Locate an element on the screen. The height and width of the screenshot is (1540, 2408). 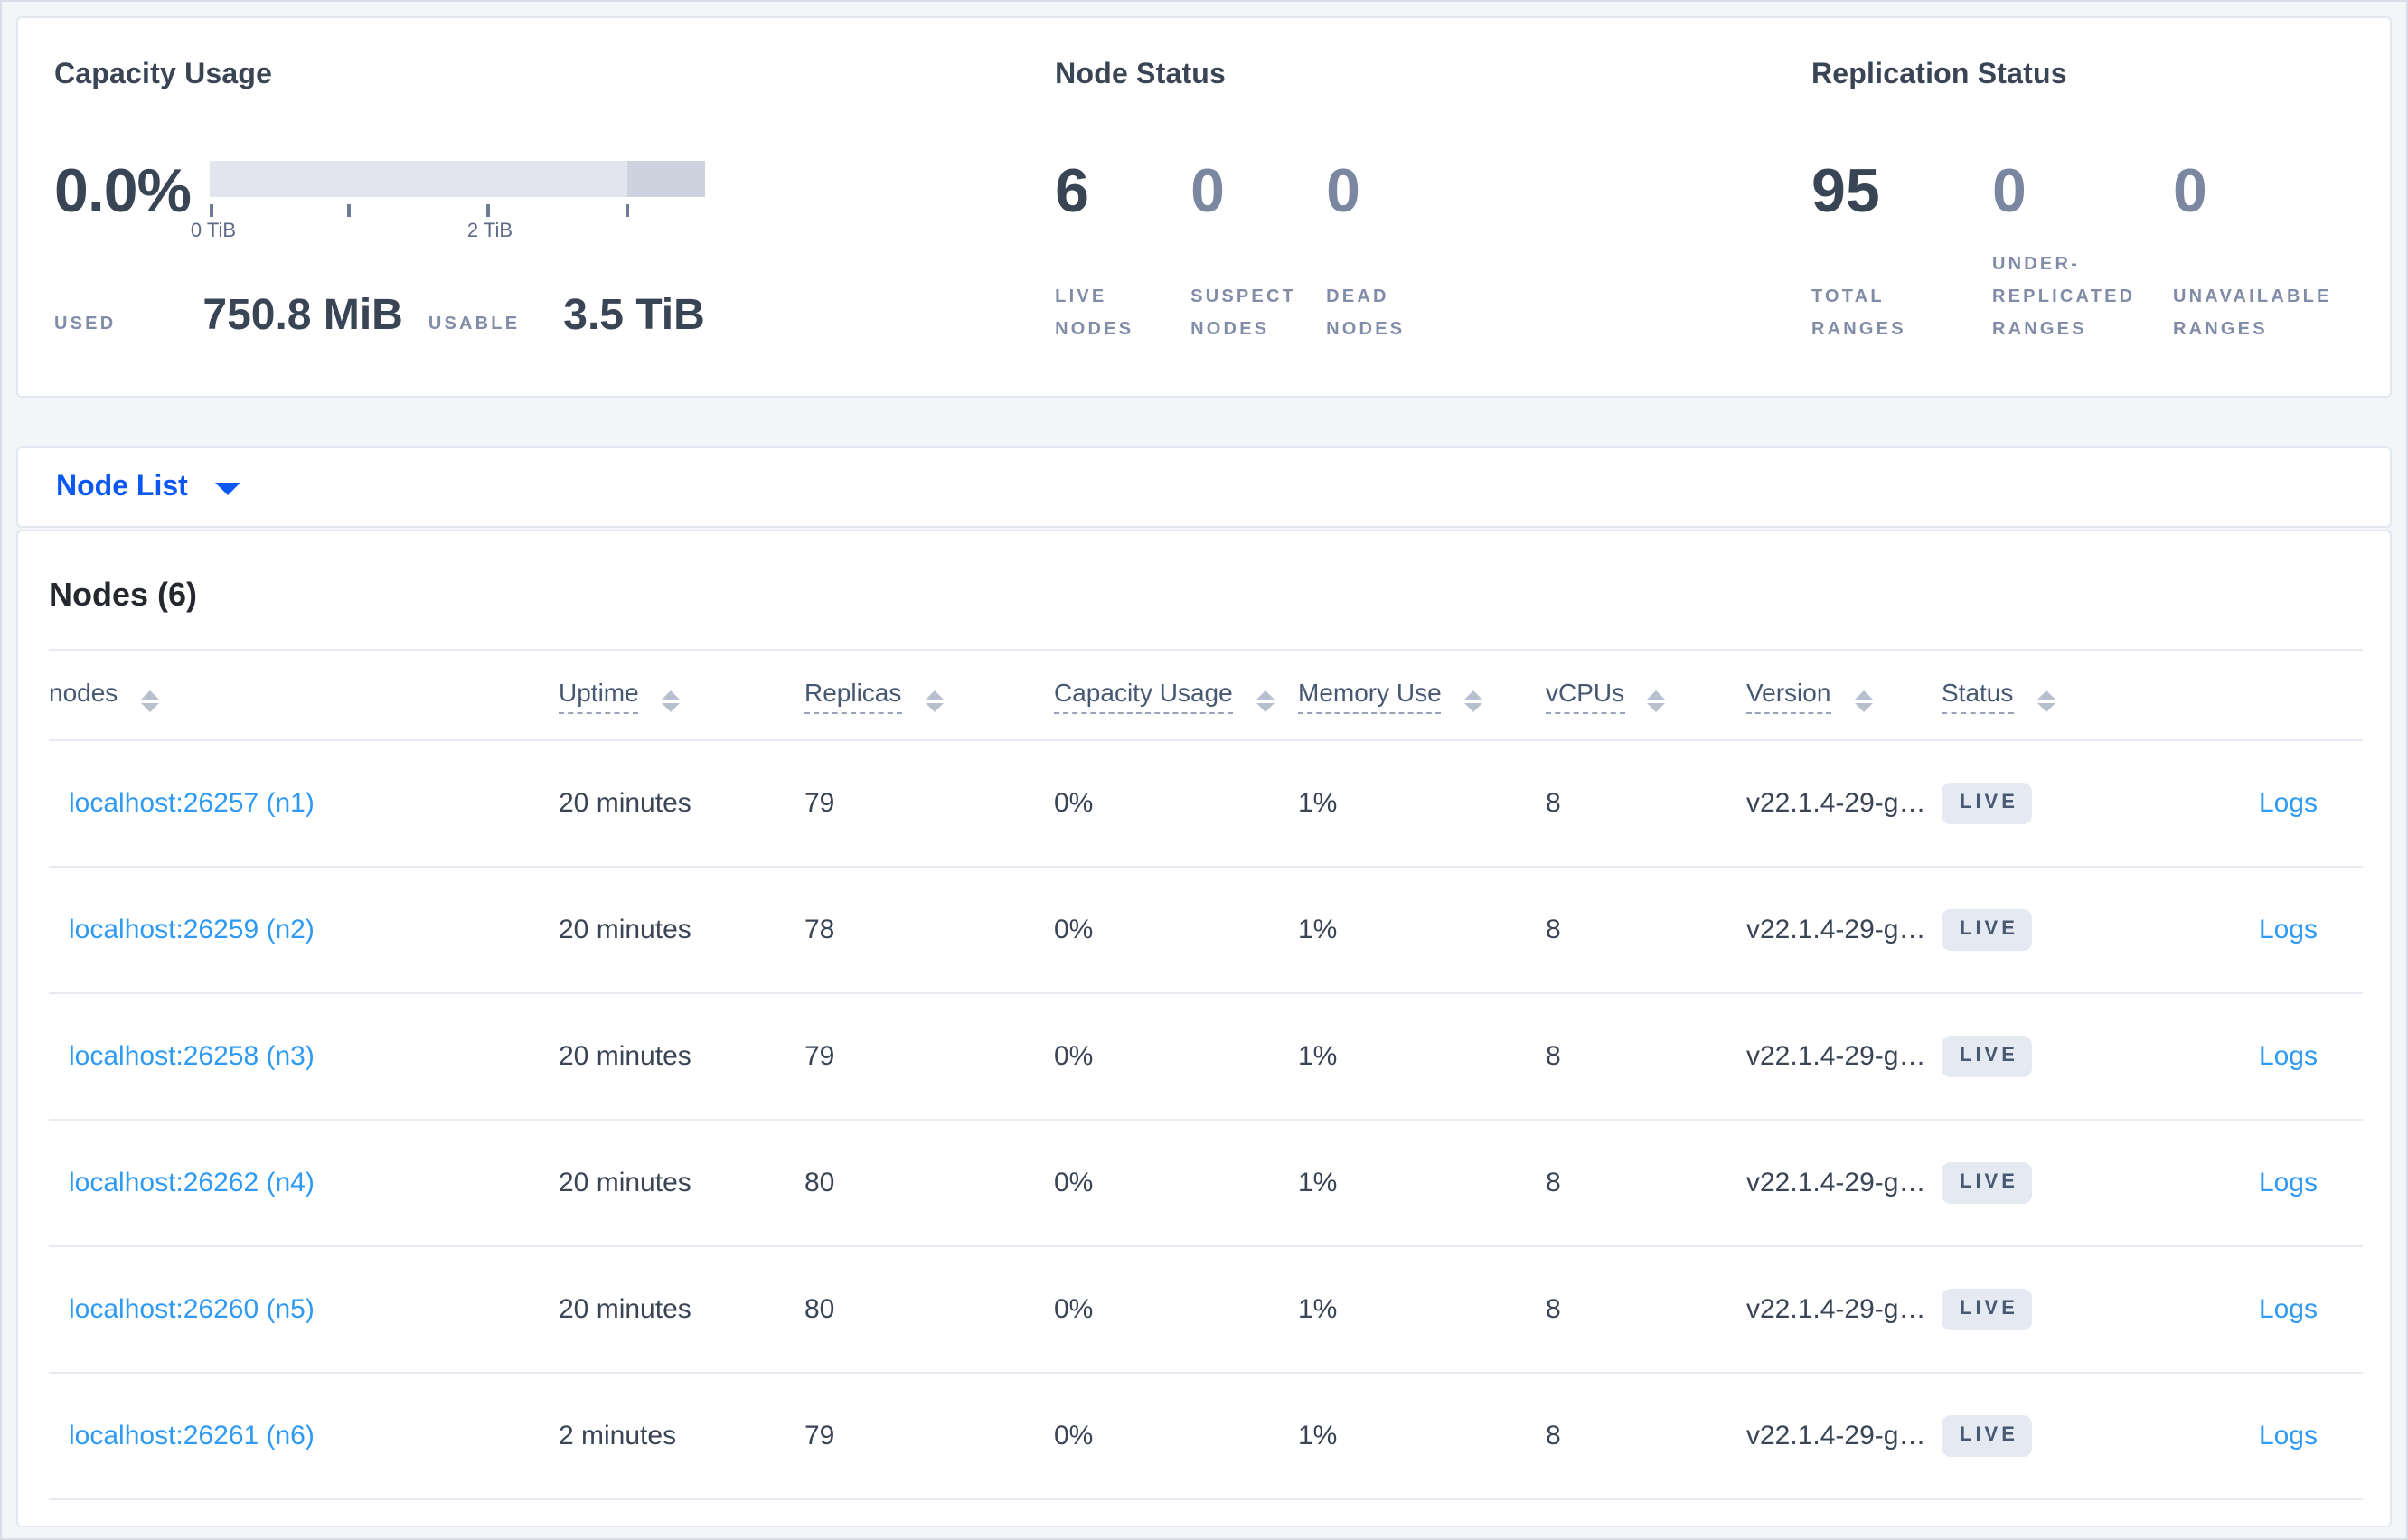
column-header-label: Memory Use is located at coordinates (1370, 696).